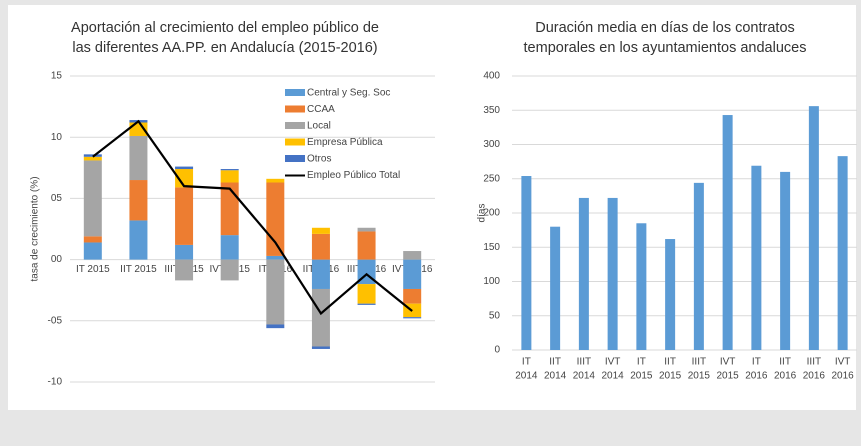 The image size is (861, 446). What do you see at coordinates (321, 109) in the screenshot?
I see `legend-label: CCAA` at bounding box center [321, 109].